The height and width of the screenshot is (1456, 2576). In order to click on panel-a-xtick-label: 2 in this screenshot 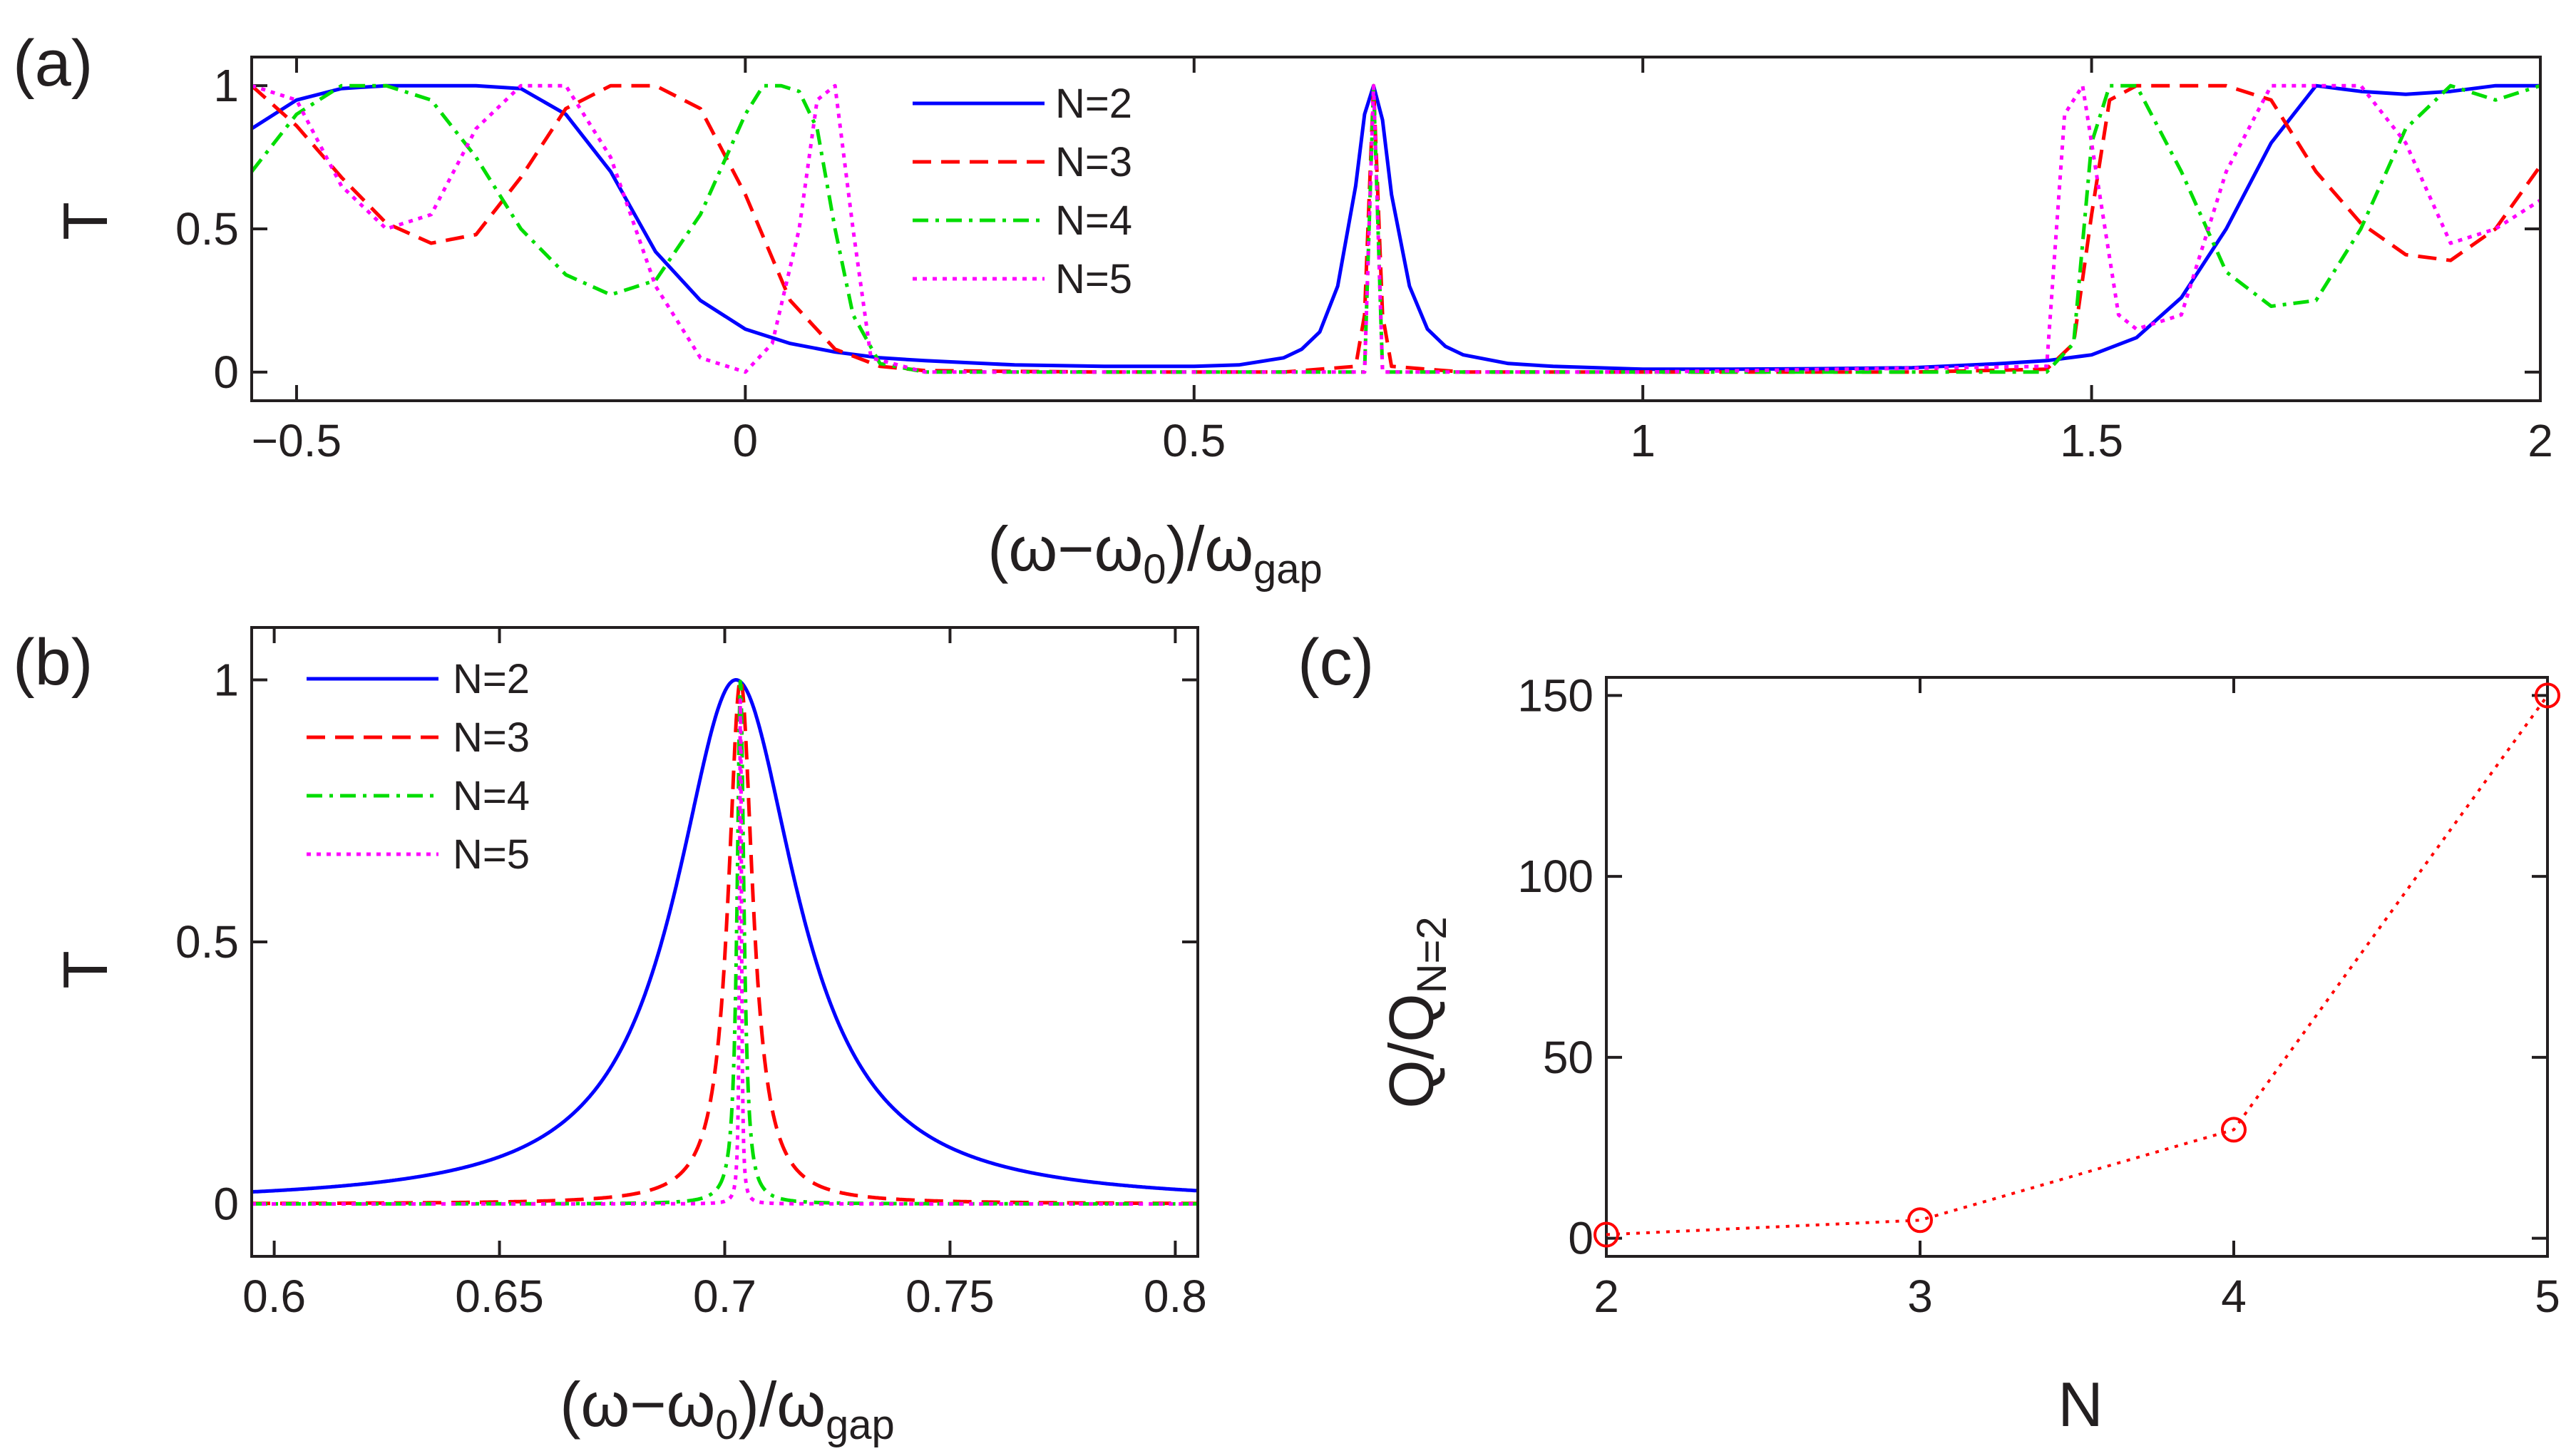, I will do `click(2540, 440)`.